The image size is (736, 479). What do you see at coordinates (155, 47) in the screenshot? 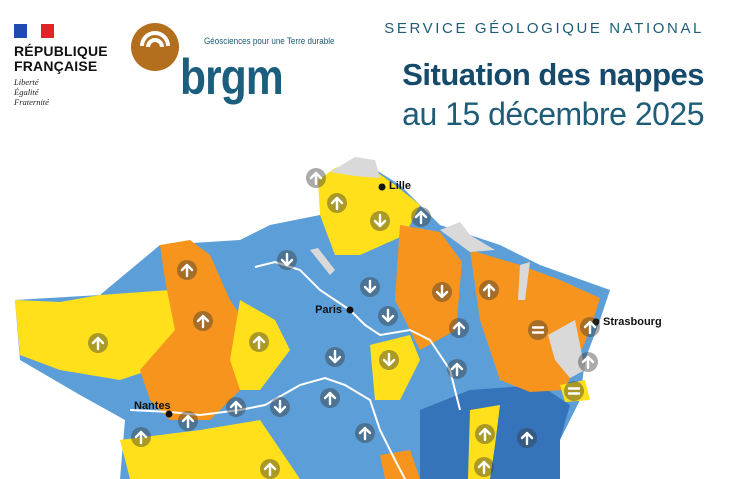
I see `brgm-circle-icon` at bounding box center [155, 47].